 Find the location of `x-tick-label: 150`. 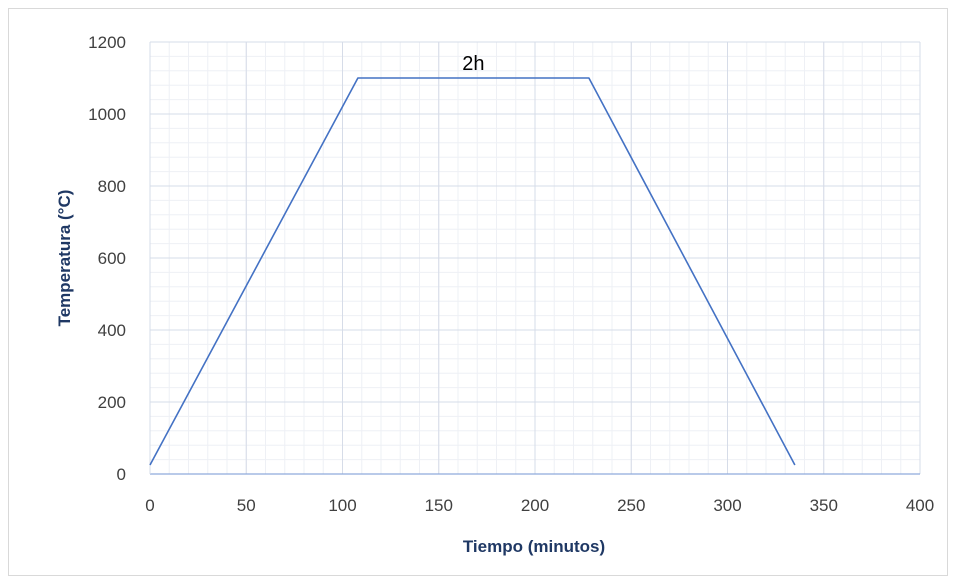

x-tick-label: 150 is located at coordinates (439, 505).